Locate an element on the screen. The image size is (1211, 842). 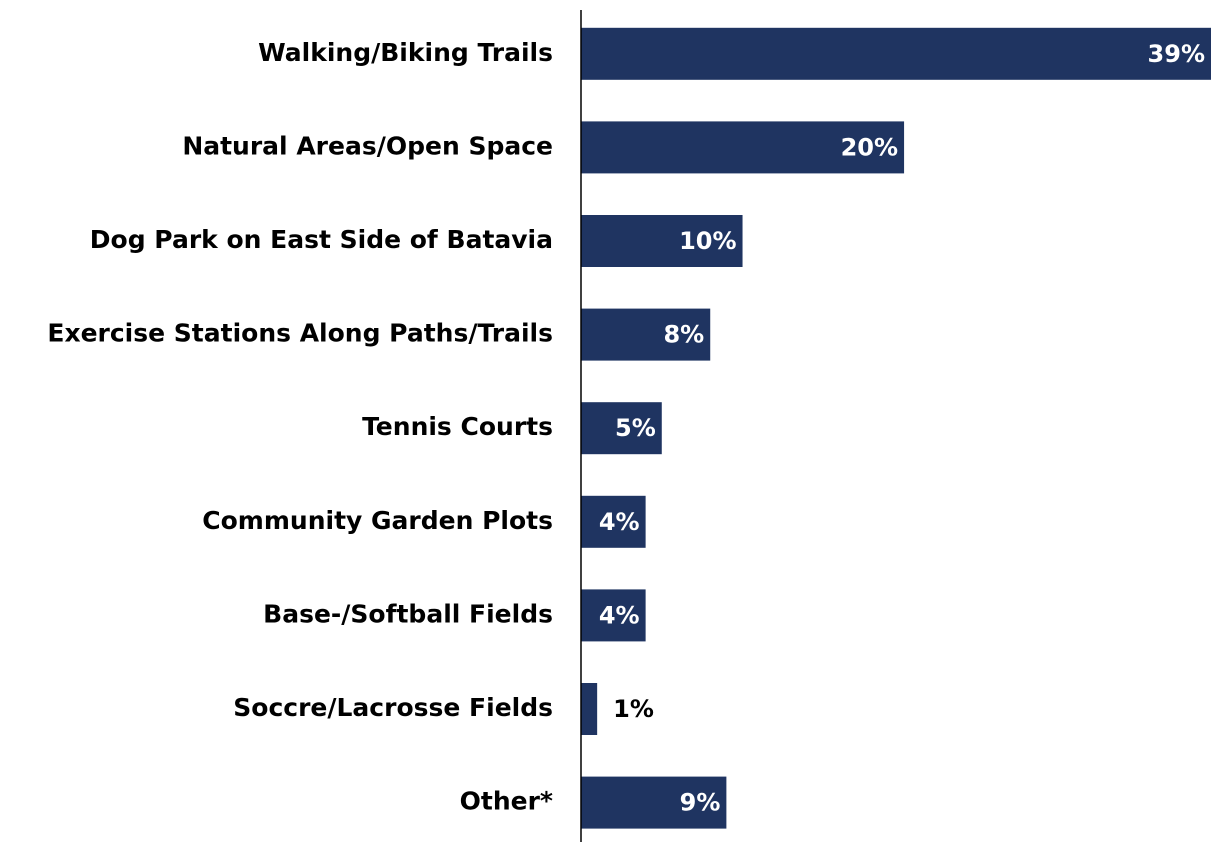
category-label: Exercise Stations Along Paths/Trails is located at coordinates (300, 333).